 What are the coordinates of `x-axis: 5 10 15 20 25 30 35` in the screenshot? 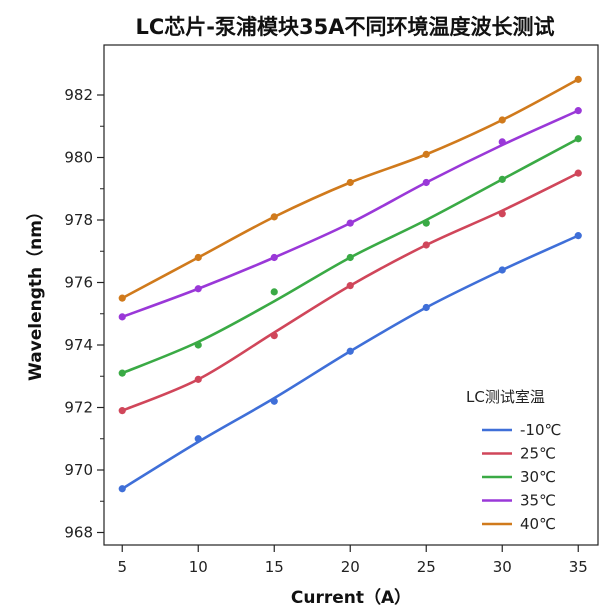 It's located at (352, 560).